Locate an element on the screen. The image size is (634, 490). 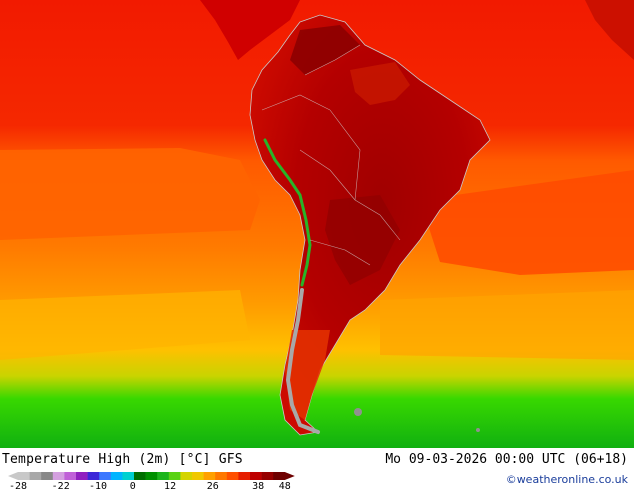
scale-arrow-right is located at coordinates (289, 476).